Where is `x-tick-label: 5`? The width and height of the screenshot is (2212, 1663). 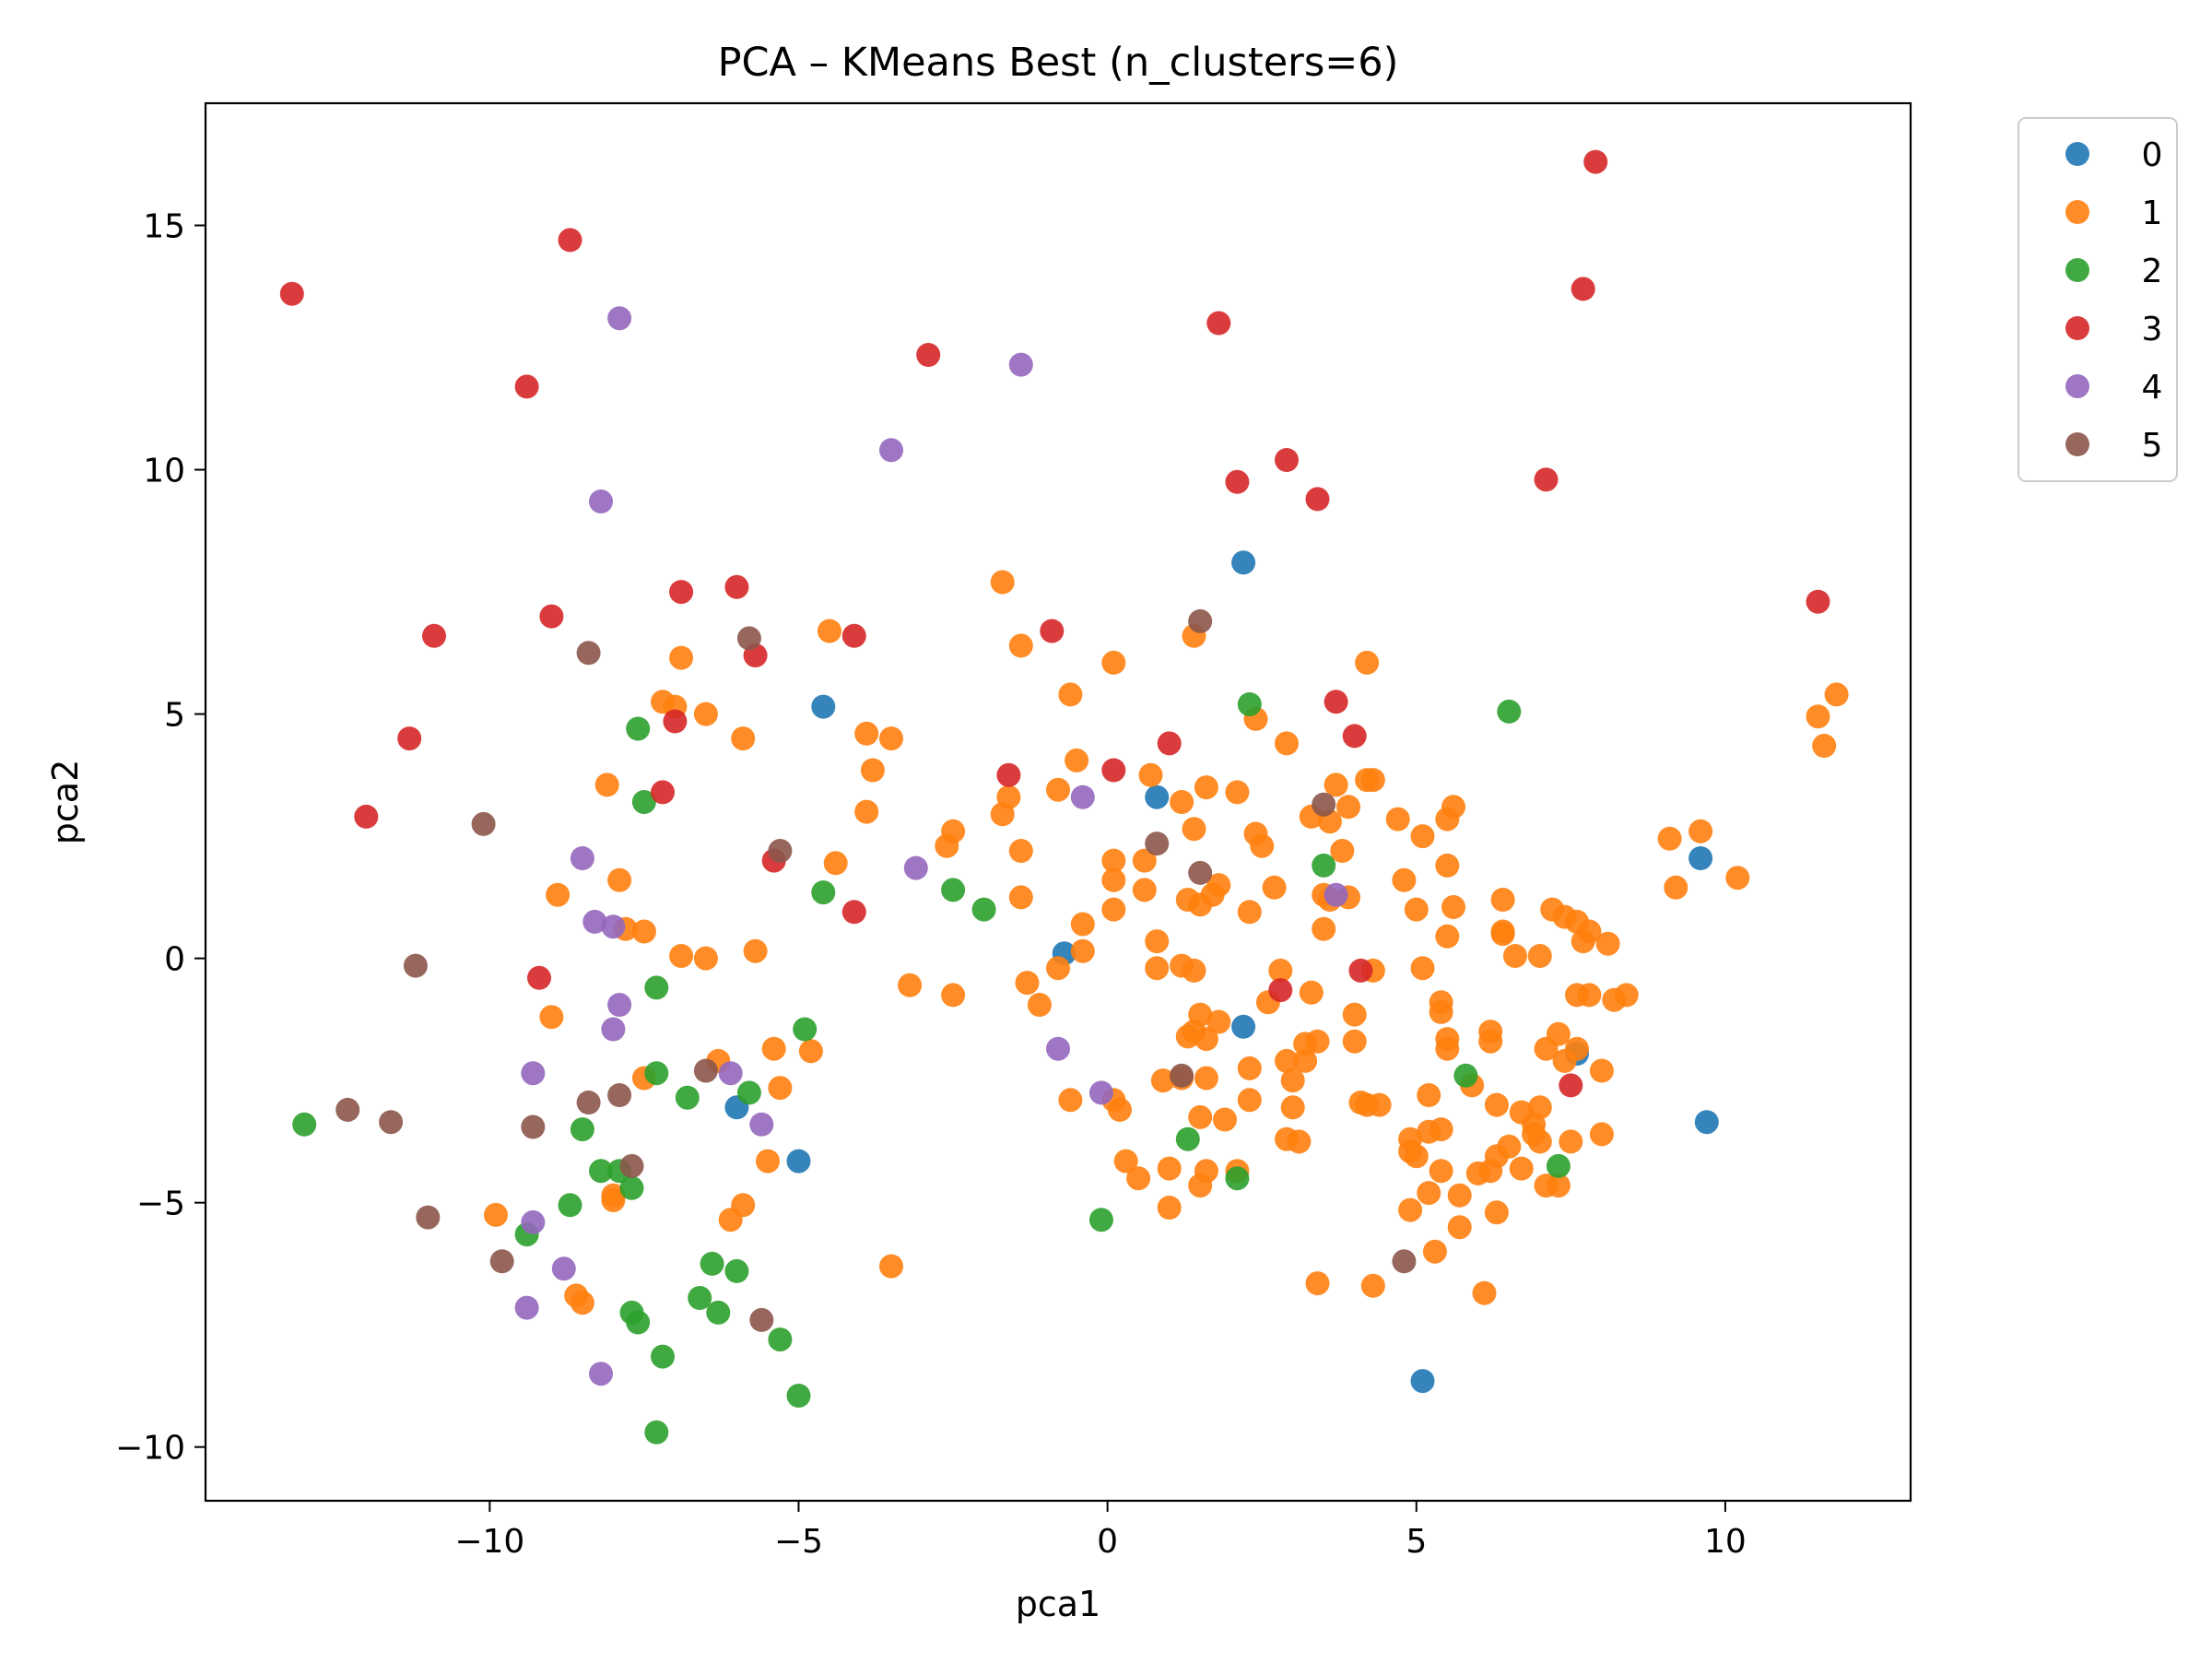
x-tick-label: 5 is located at coordinates (1416, 1542).